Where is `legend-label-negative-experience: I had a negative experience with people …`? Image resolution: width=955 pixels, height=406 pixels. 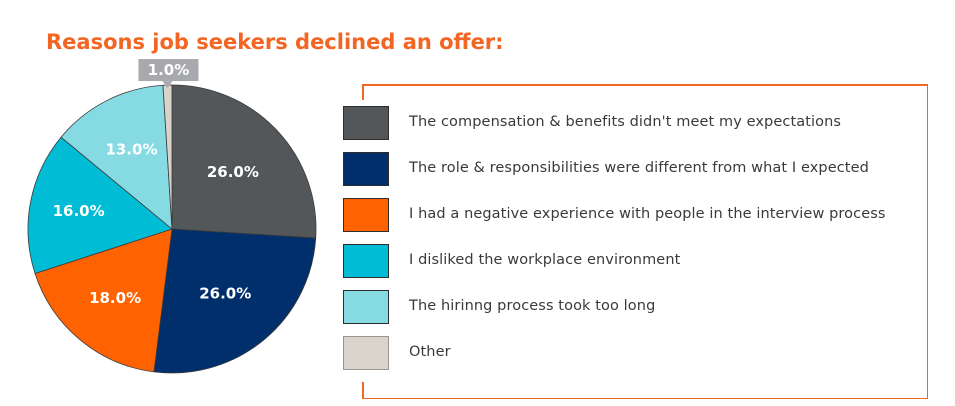
legend-label-negative-experience: I had a negative experience with people … is located at coordinates (647, 214).